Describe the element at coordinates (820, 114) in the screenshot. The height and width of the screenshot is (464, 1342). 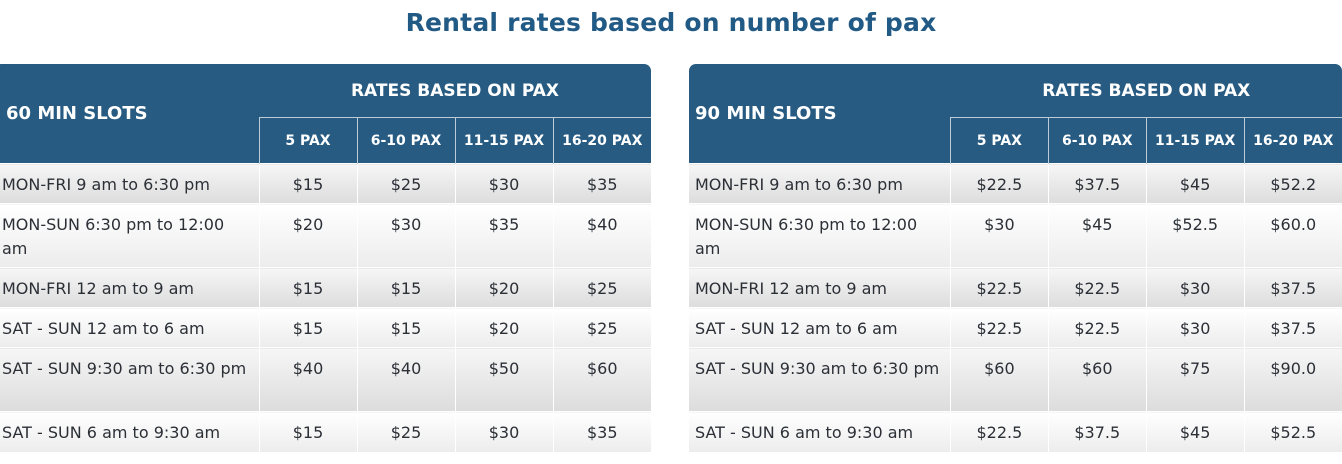
I see `slot-column-header: 90 MIN SLOTS` at that location.